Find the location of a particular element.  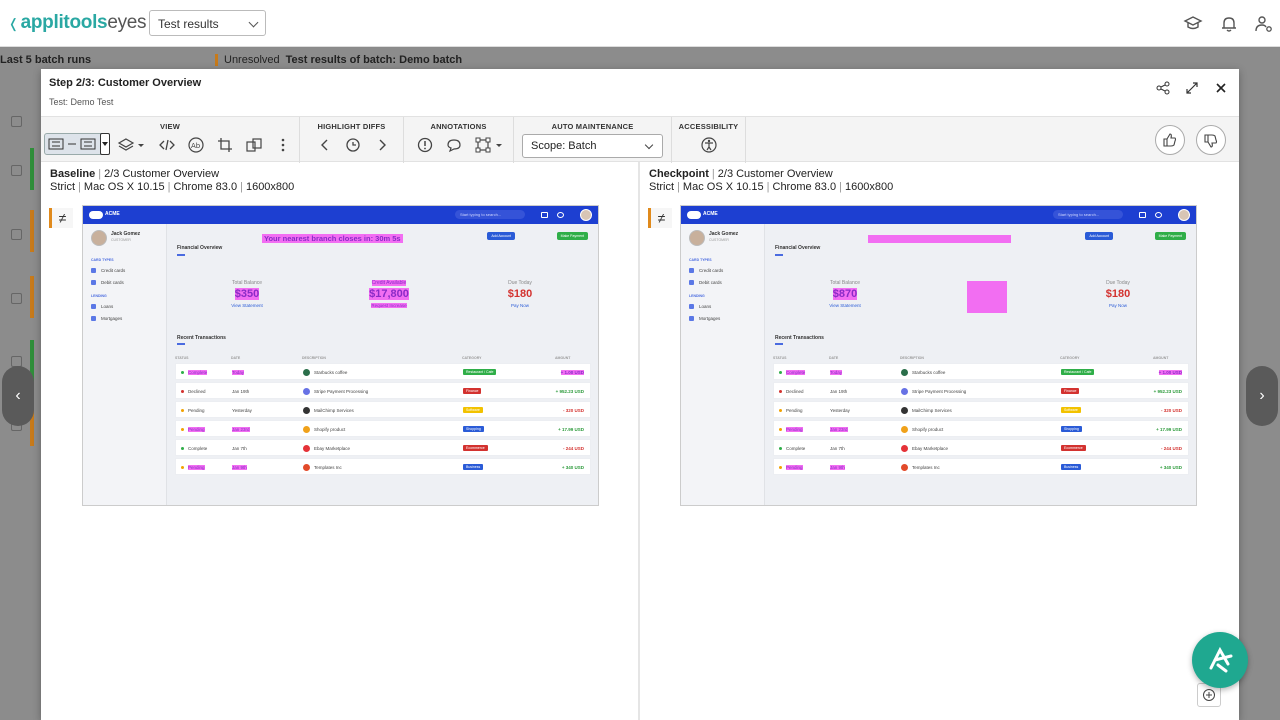

row-description: Shopify product is located at coordinates (330, 429).